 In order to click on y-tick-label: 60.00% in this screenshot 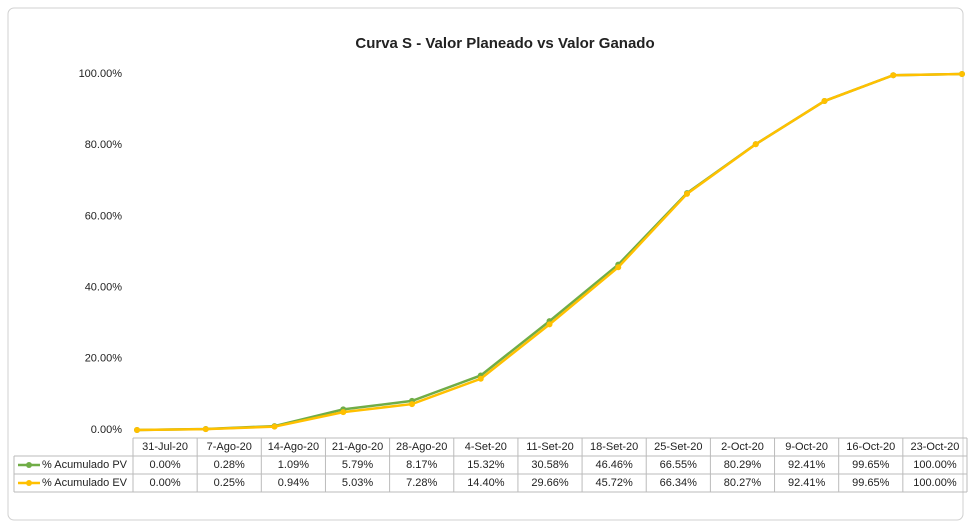, I will do `click(104, 216)`.